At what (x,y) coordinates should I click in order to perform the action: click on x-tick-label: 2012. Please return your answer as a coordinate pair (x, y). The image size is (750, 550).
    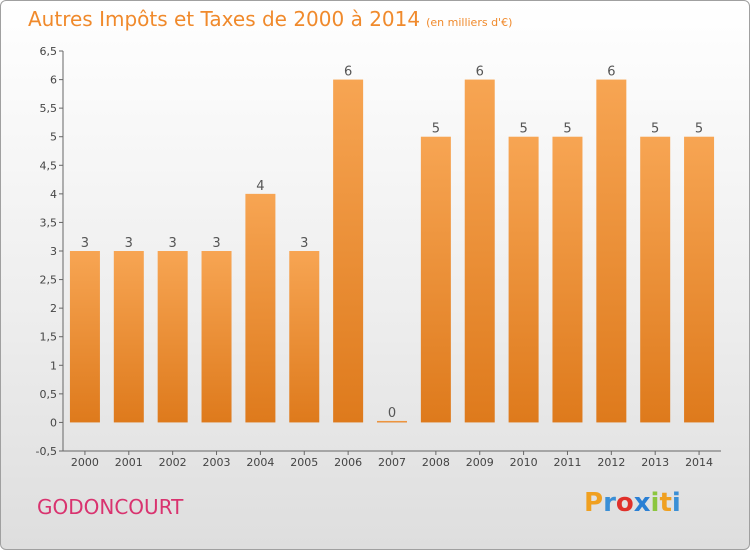
    Looking at the image, I should click on (611, 462).